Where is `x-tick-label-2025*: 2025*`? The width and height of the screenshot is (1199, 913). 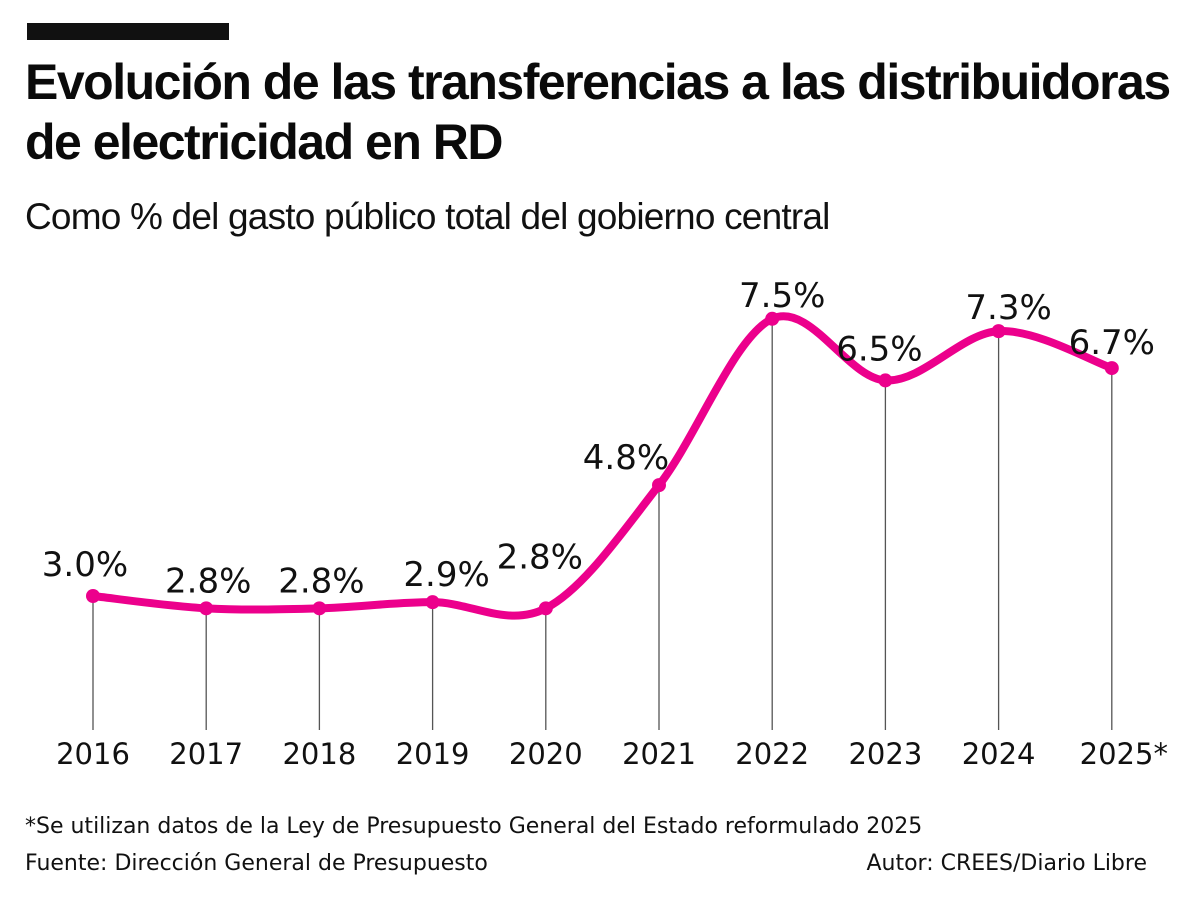 x-tick-label-2025*: 2025* is located at coordinates (1124, 754).